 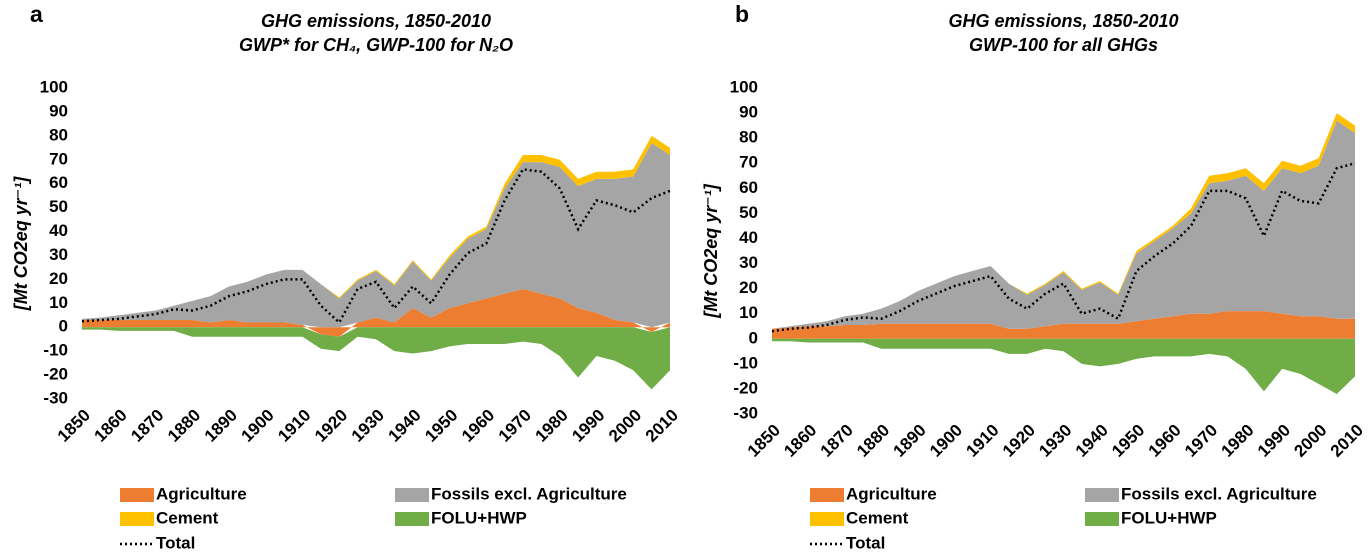 What do you see at coordinates (376, 246) in the screenshot?
I see `total-line` at bounding box center [376, 246].